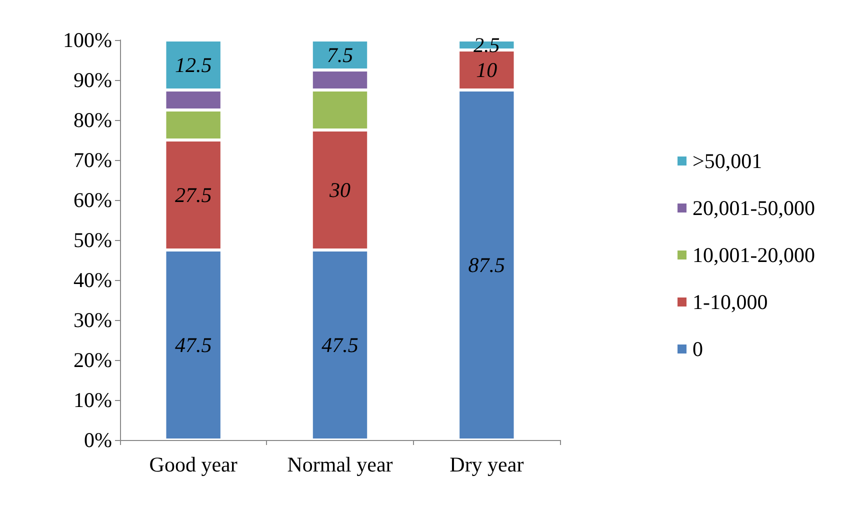 This screenshot has height=512, width=858. I want to click on x-tick-label: Good year, so click(193, 464).